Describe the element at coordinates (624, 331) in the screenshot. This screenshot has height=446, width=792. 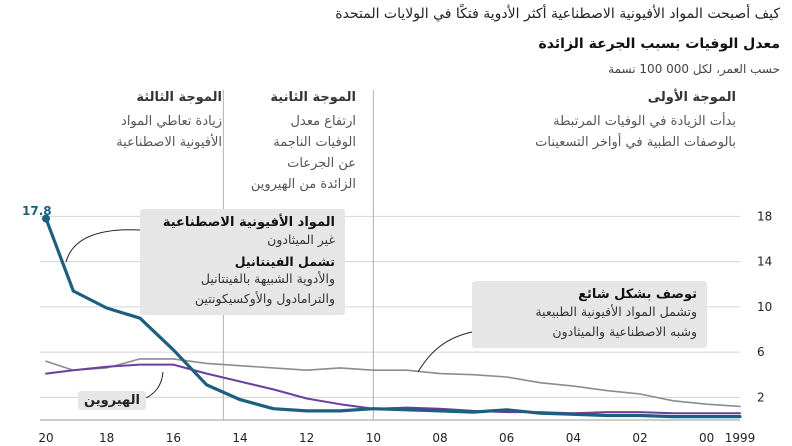
I see `common-annotation-line2: وشبه الاصطناعية والميثادون` at that location.